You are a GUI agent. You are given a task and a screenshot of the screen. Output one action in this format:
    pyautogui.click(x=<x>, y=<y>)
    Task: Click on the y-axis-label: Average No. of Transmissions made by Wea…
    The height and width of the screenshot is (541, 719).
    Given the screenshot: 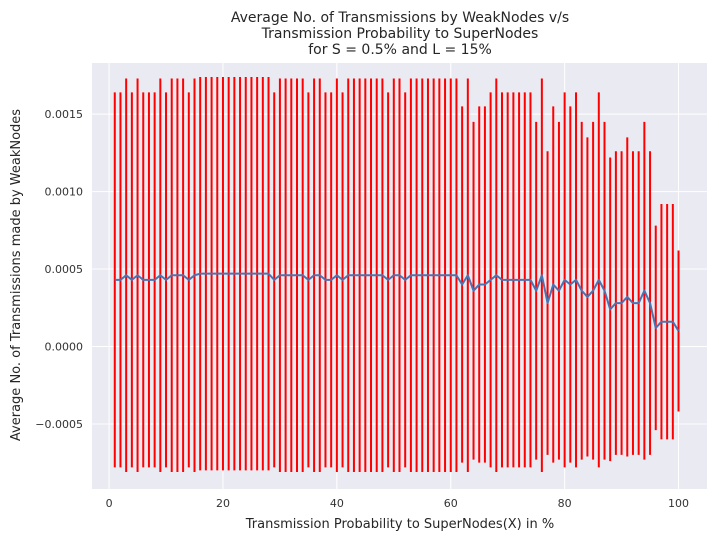 What is the action you would take?
    pyautogui.click(x=16, y=275)
    